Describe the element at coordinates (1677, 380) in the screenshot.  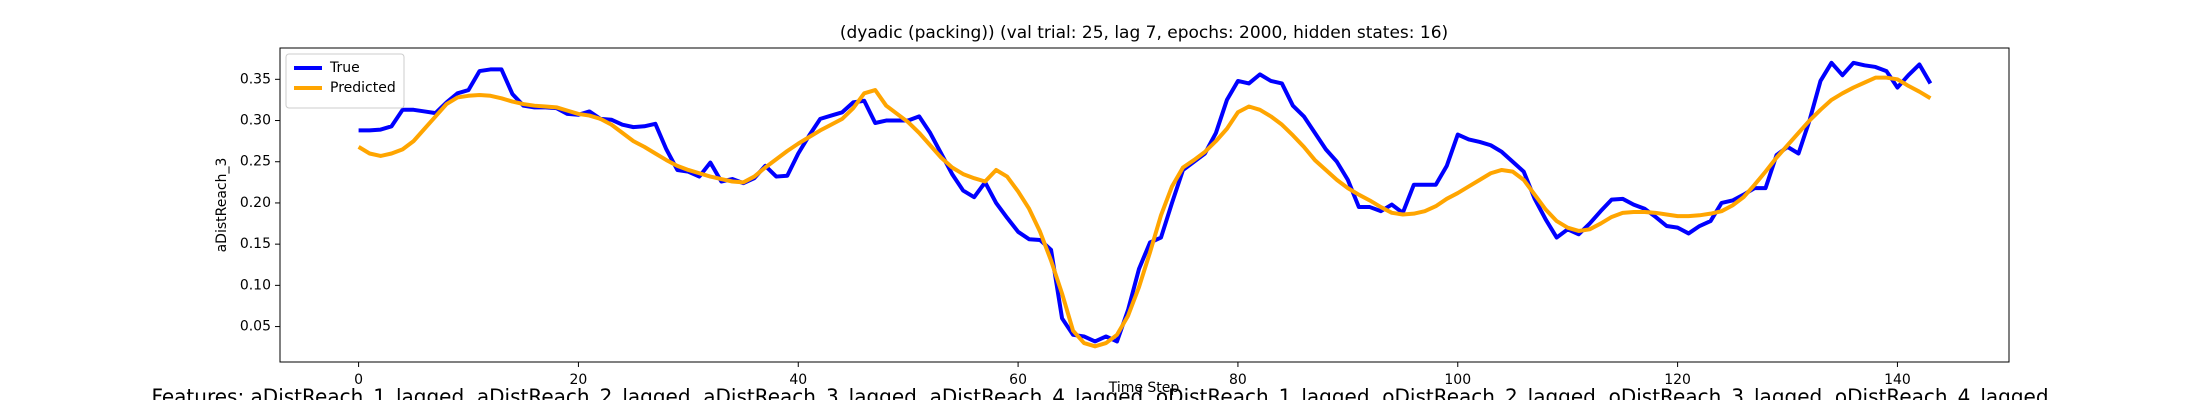
I see `x-tick-label: 120` at that location.